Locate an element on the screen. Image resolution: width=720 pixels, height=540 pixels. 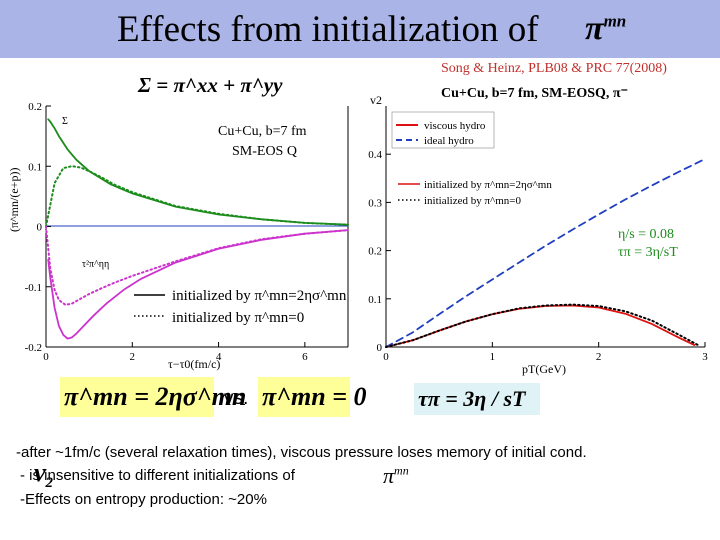
title-bar is located at coordinates (360, 29).